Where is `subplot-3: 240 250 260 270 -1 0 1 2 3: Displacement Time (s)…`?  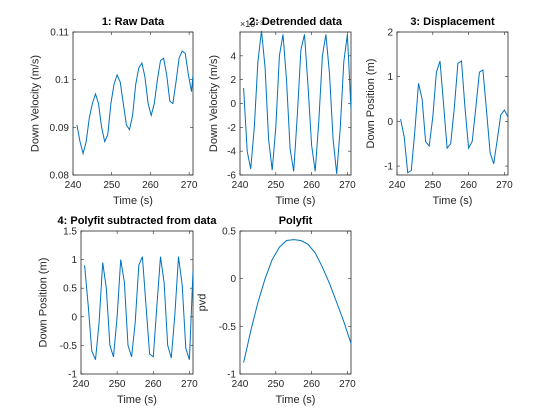 subplot-3: 240 250 260 270 -1 0 1 2 3: Displacement Time (s)… is located at coordinates (439, 111).